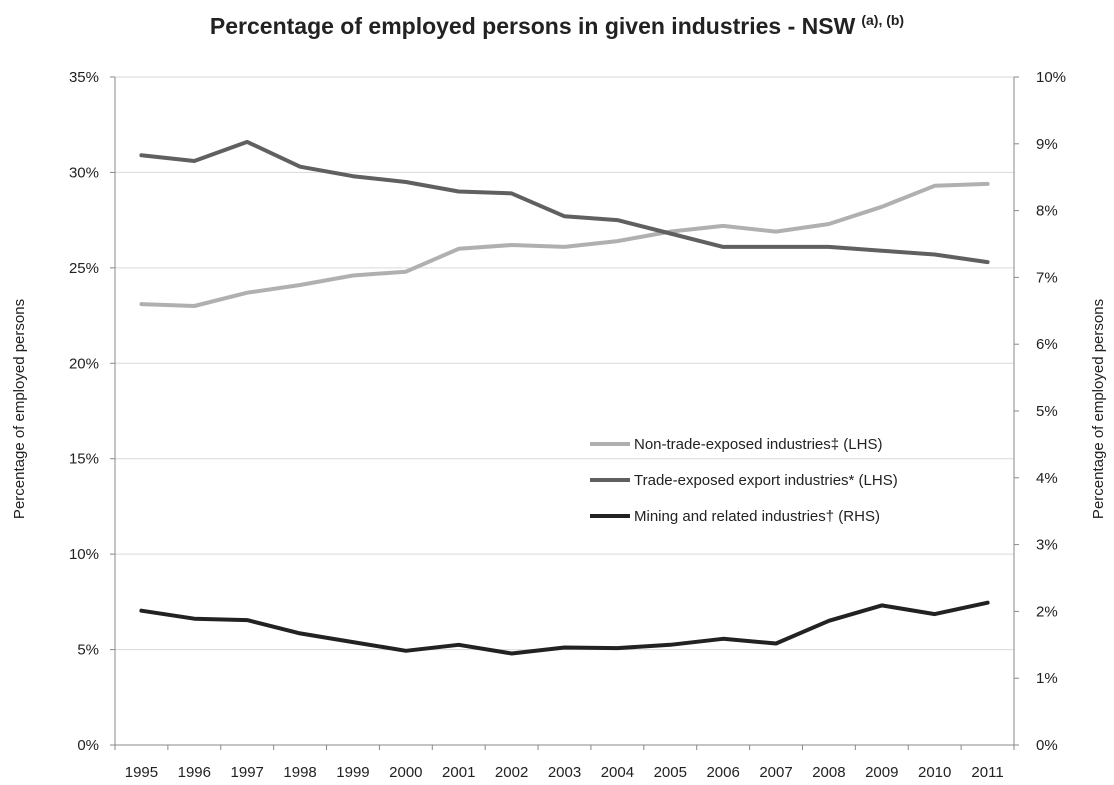 This screenshot has height=785, width=1114. What do you see at coordinates (405, 772) in the screenshot?
I see `x-tick-label: 2000` at bounding box center [405, 772].